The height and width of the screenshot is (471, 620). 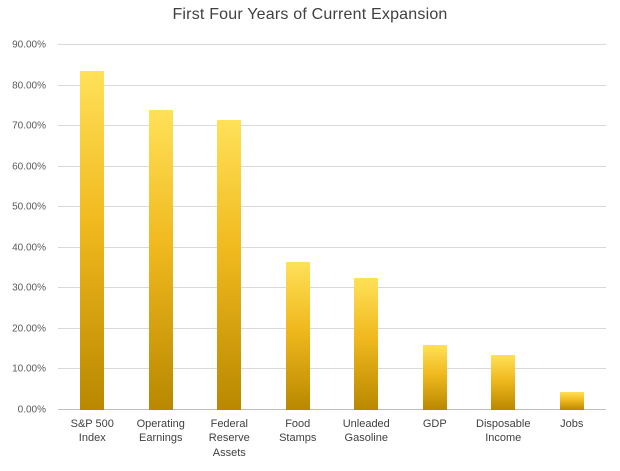 I want to click on x-category-label: Disposable Income, so click(x=503, y=431).